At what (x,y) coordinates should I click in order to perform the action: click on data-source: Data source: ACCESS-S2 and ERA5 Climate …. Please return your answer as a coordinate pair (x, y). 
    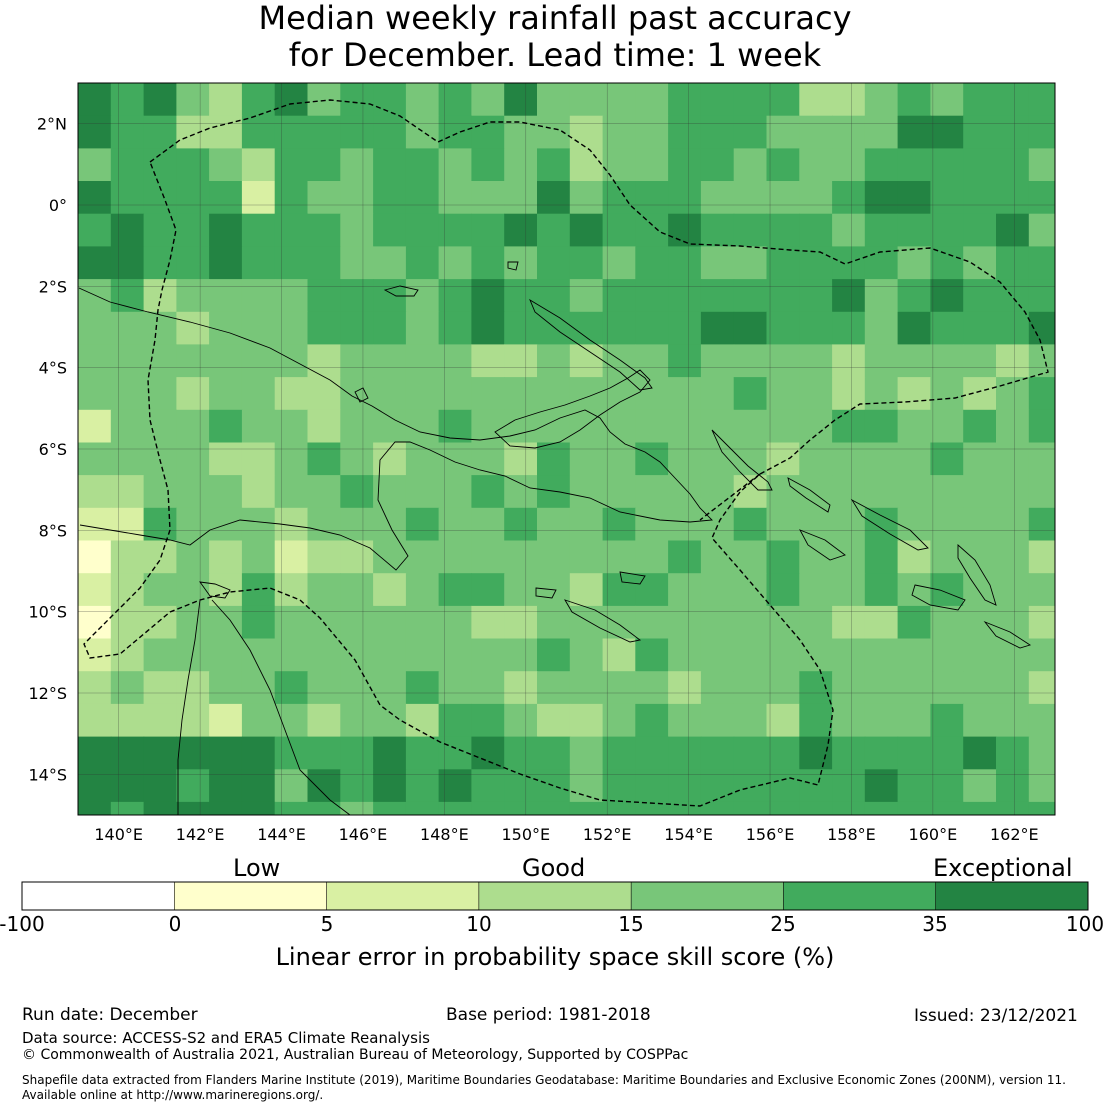
    Looking at the image, I should click on (226, 1038).